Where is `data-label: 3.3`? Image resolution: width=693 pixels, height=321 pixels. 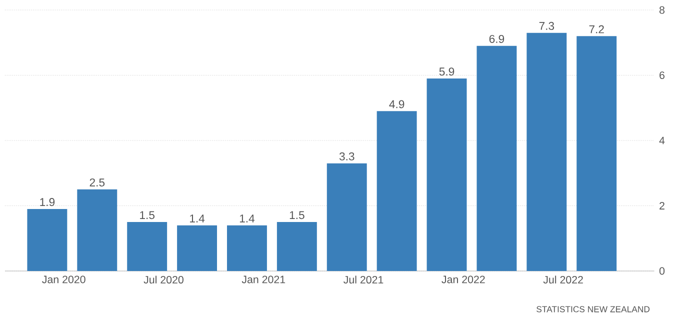
data-label: 3.3 is located at coordinates (346, 156).